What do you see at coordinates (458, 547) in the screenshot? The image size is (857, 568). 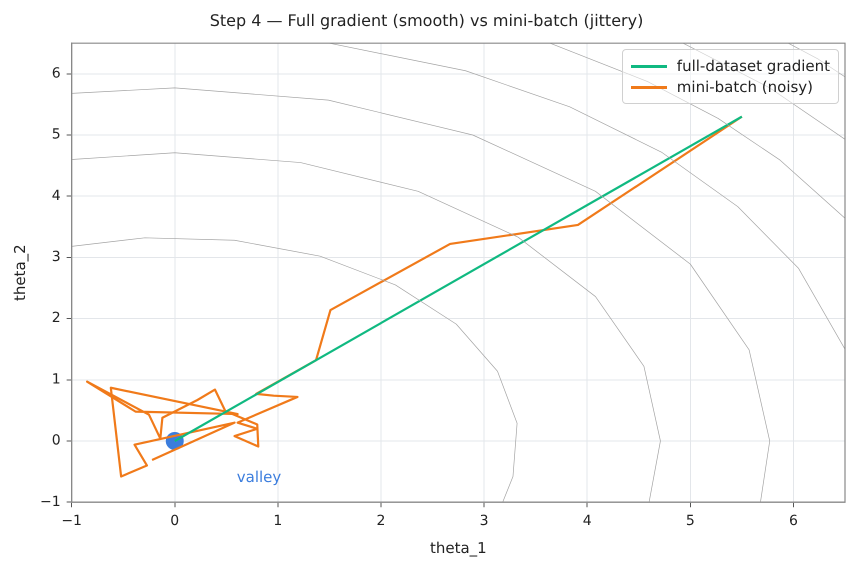 I see `x-axis-title: theta_1` at bounding box center [458, 547].